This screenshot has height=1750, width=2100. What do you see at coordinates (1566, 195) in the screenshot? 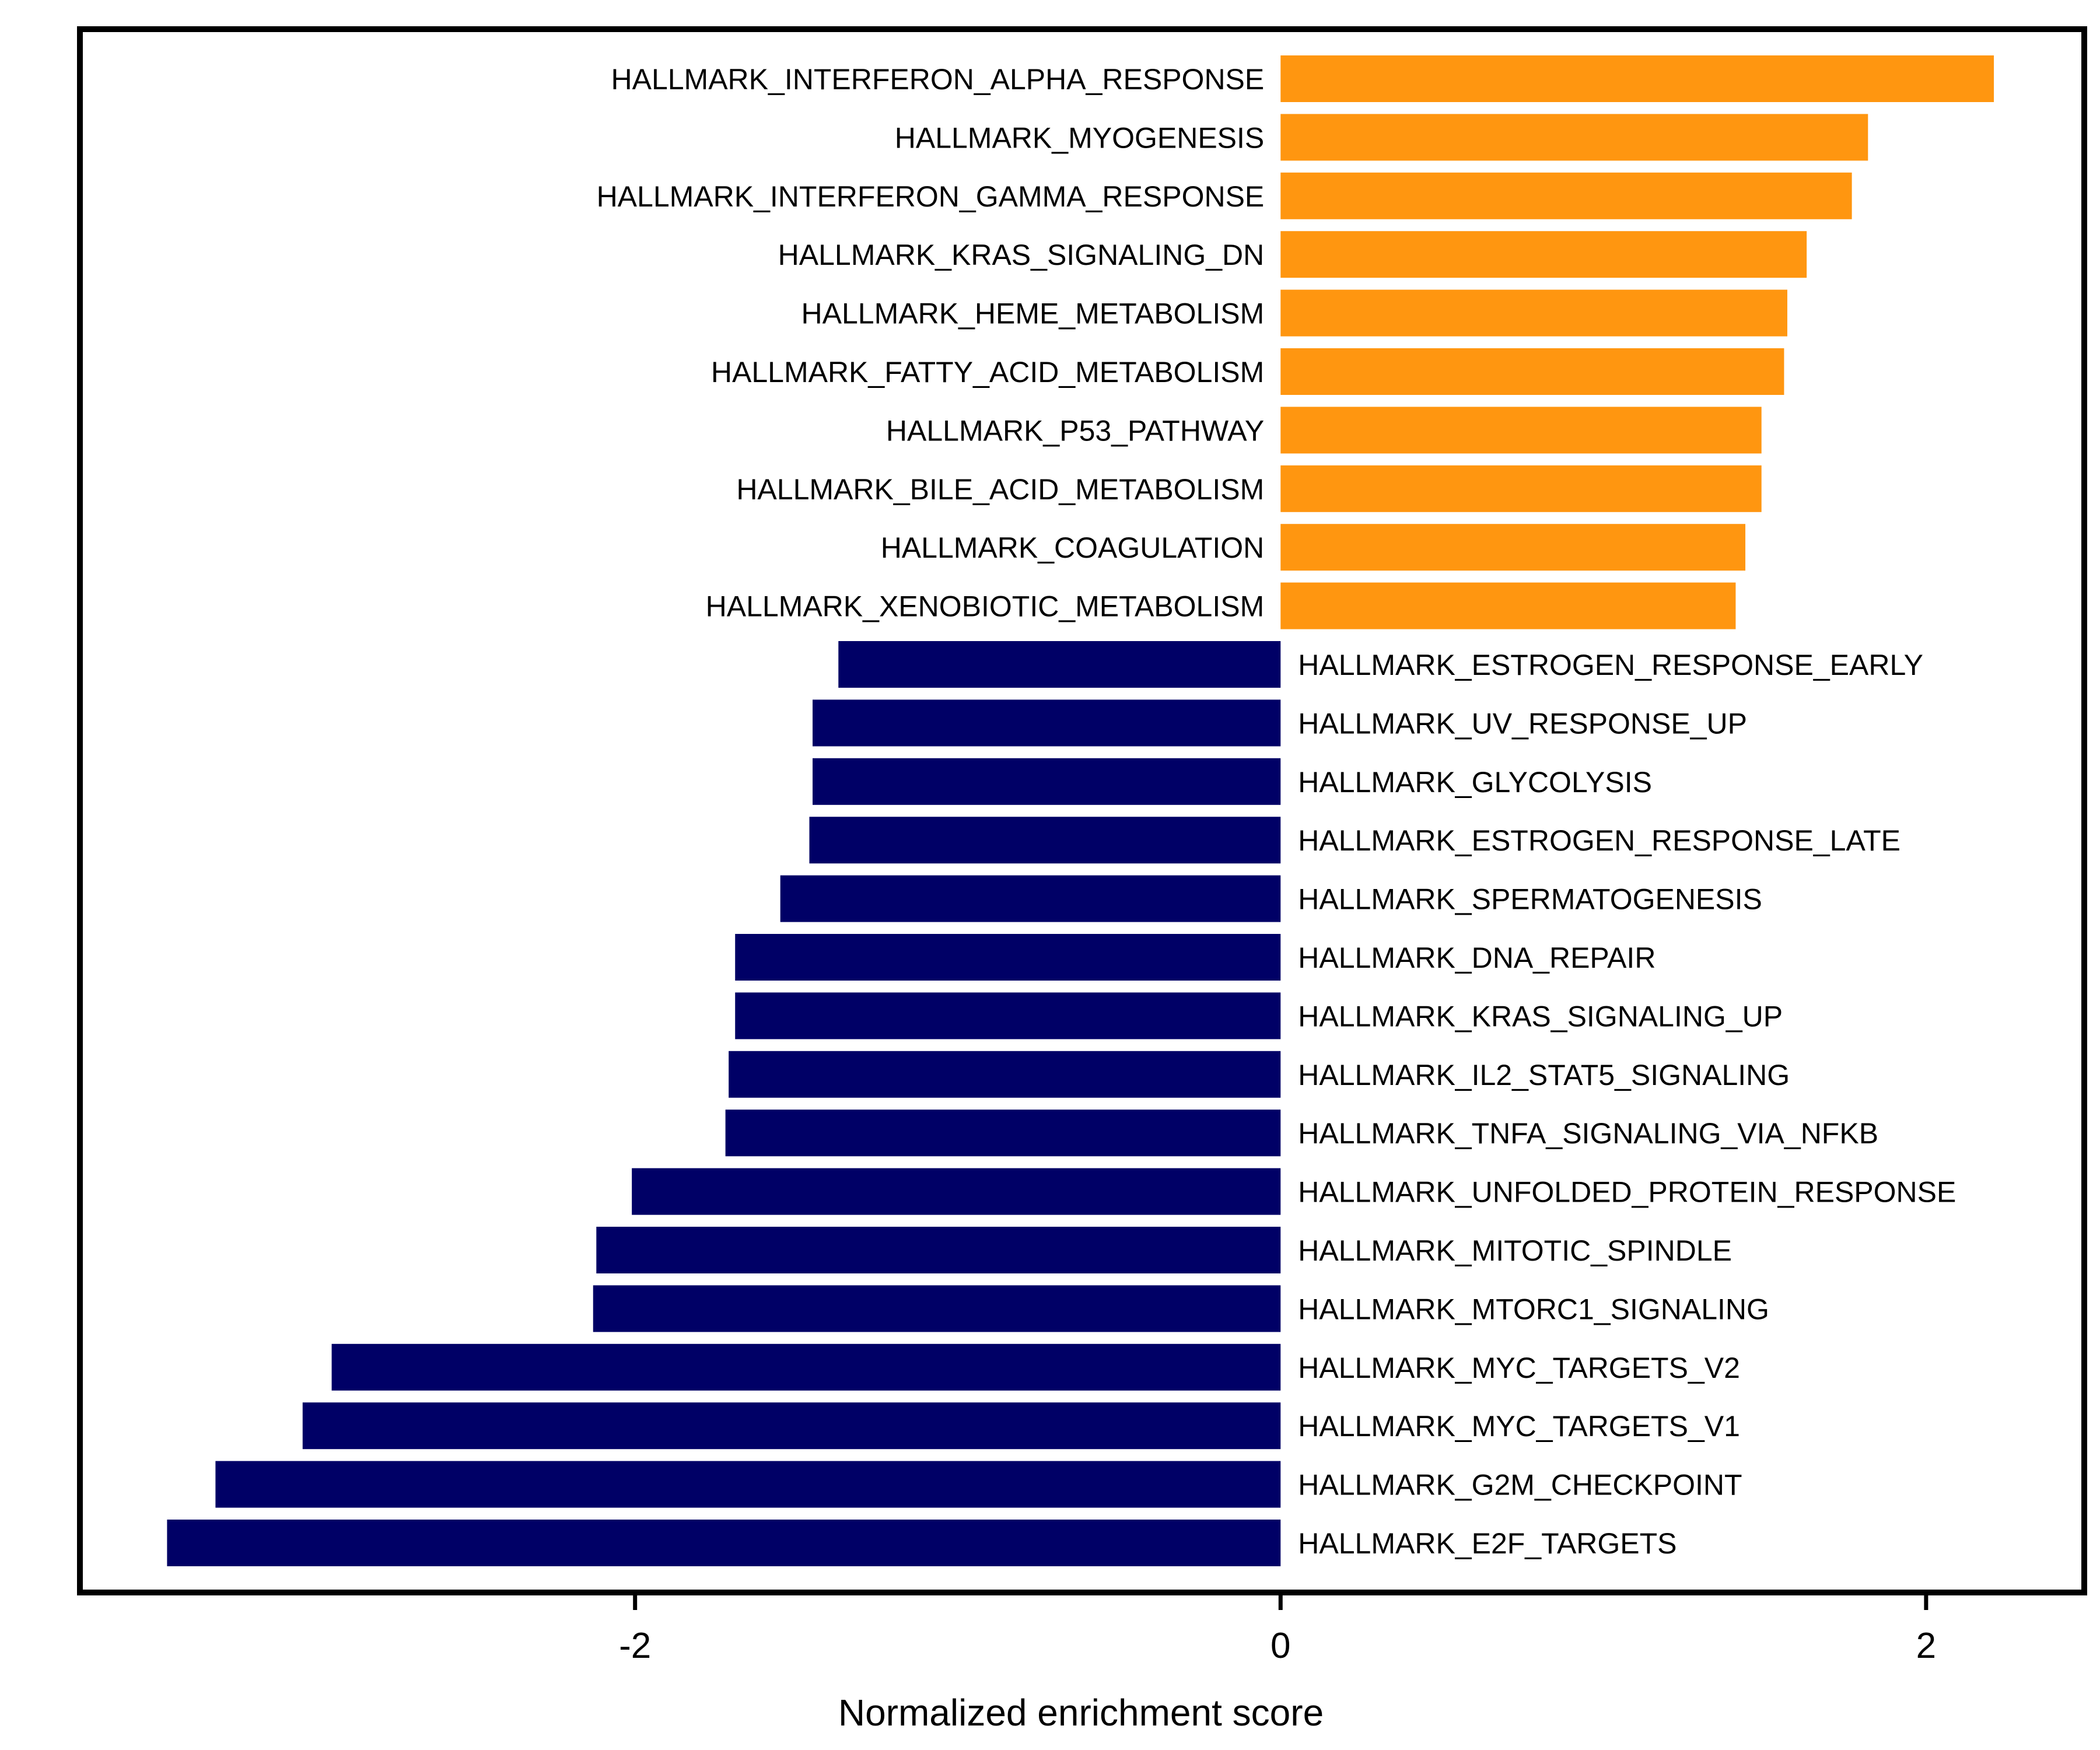
I see `bar-hallmark-interferon-gamma-response` at bounding box center [1566, 195].